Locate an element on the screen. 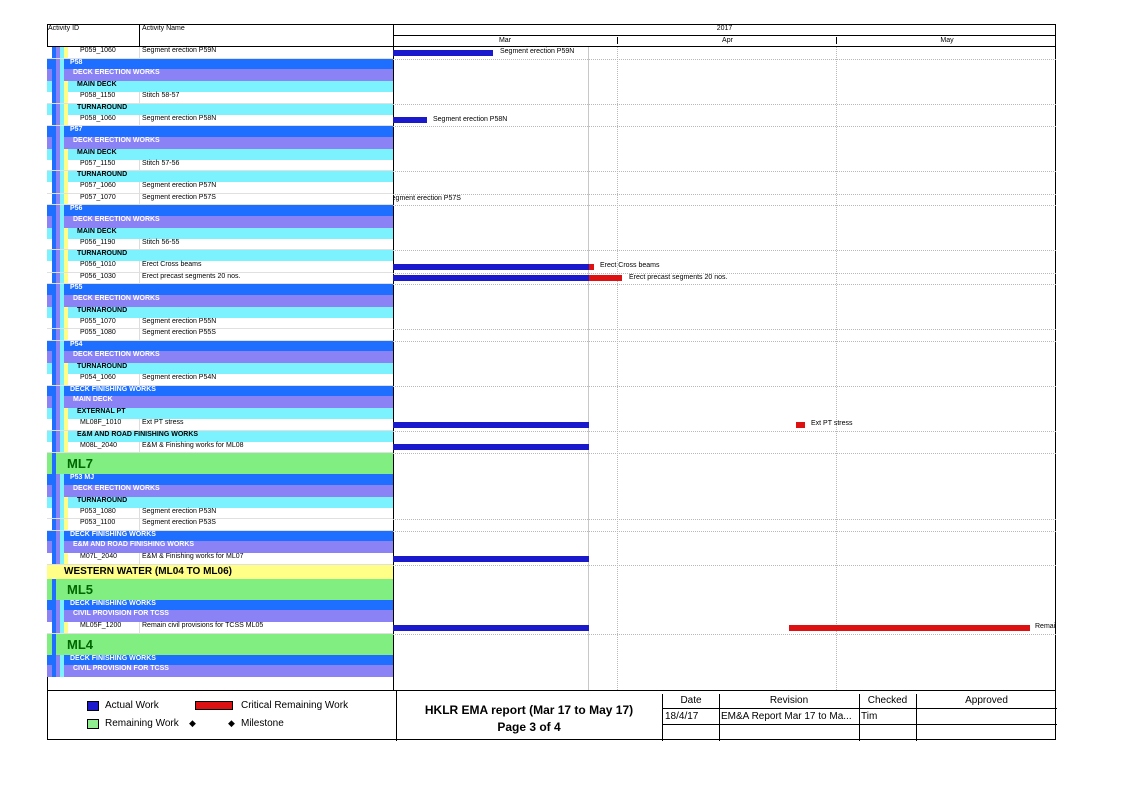 The height and width of the screenshot is (793, 1123). wbs-row-wbs2: MAIN DECK is located at coordinates (220, 402).